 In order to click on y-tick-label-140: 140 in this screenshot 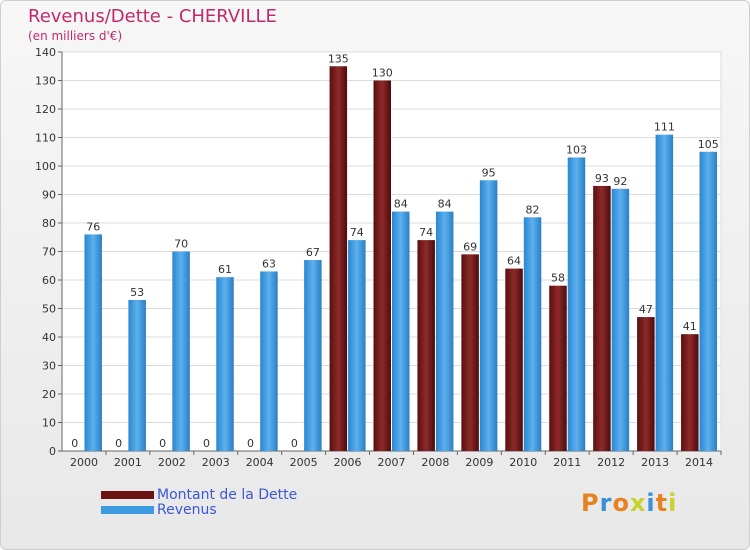, I will do `click(45, 52)`.